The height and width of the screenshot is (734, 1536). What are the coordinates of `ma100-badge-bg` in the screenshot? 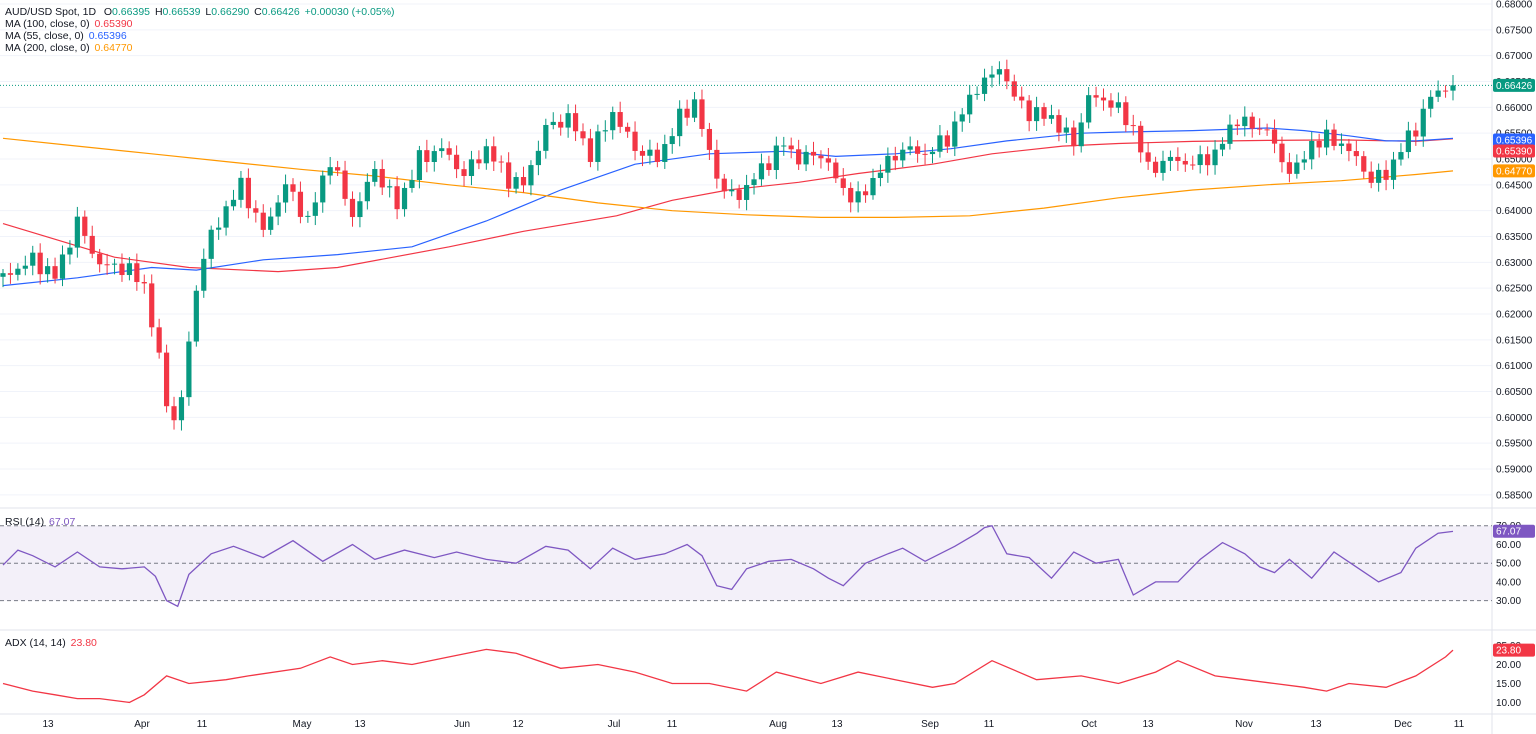 It's located at (1514, 151).